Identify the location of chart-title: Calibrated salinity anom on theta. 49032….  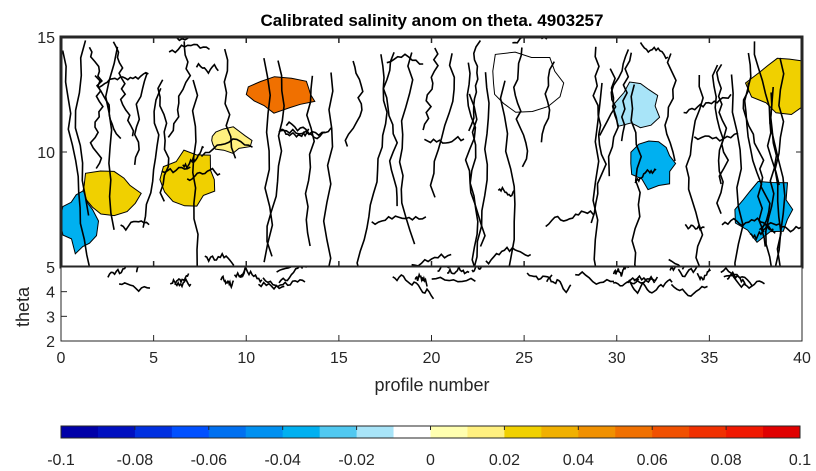
(432, 20).